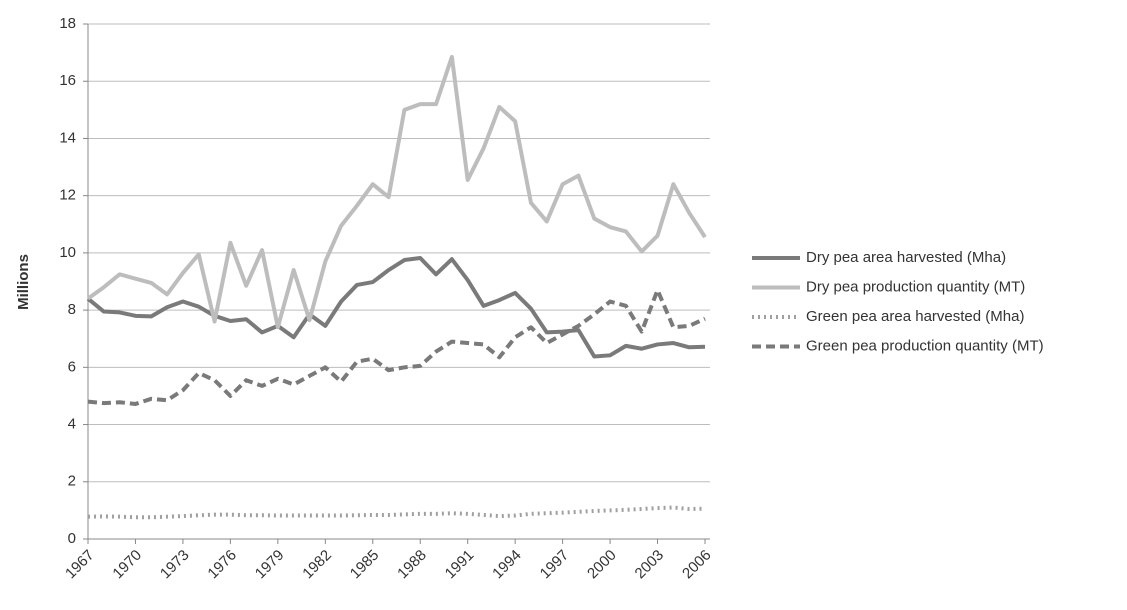 This screenshot has width=1127, height=610. What do you see at coordinates (602, 565) in the screenshot?
I see `x-tick-label: 2000` at bounding box center [602, 565].